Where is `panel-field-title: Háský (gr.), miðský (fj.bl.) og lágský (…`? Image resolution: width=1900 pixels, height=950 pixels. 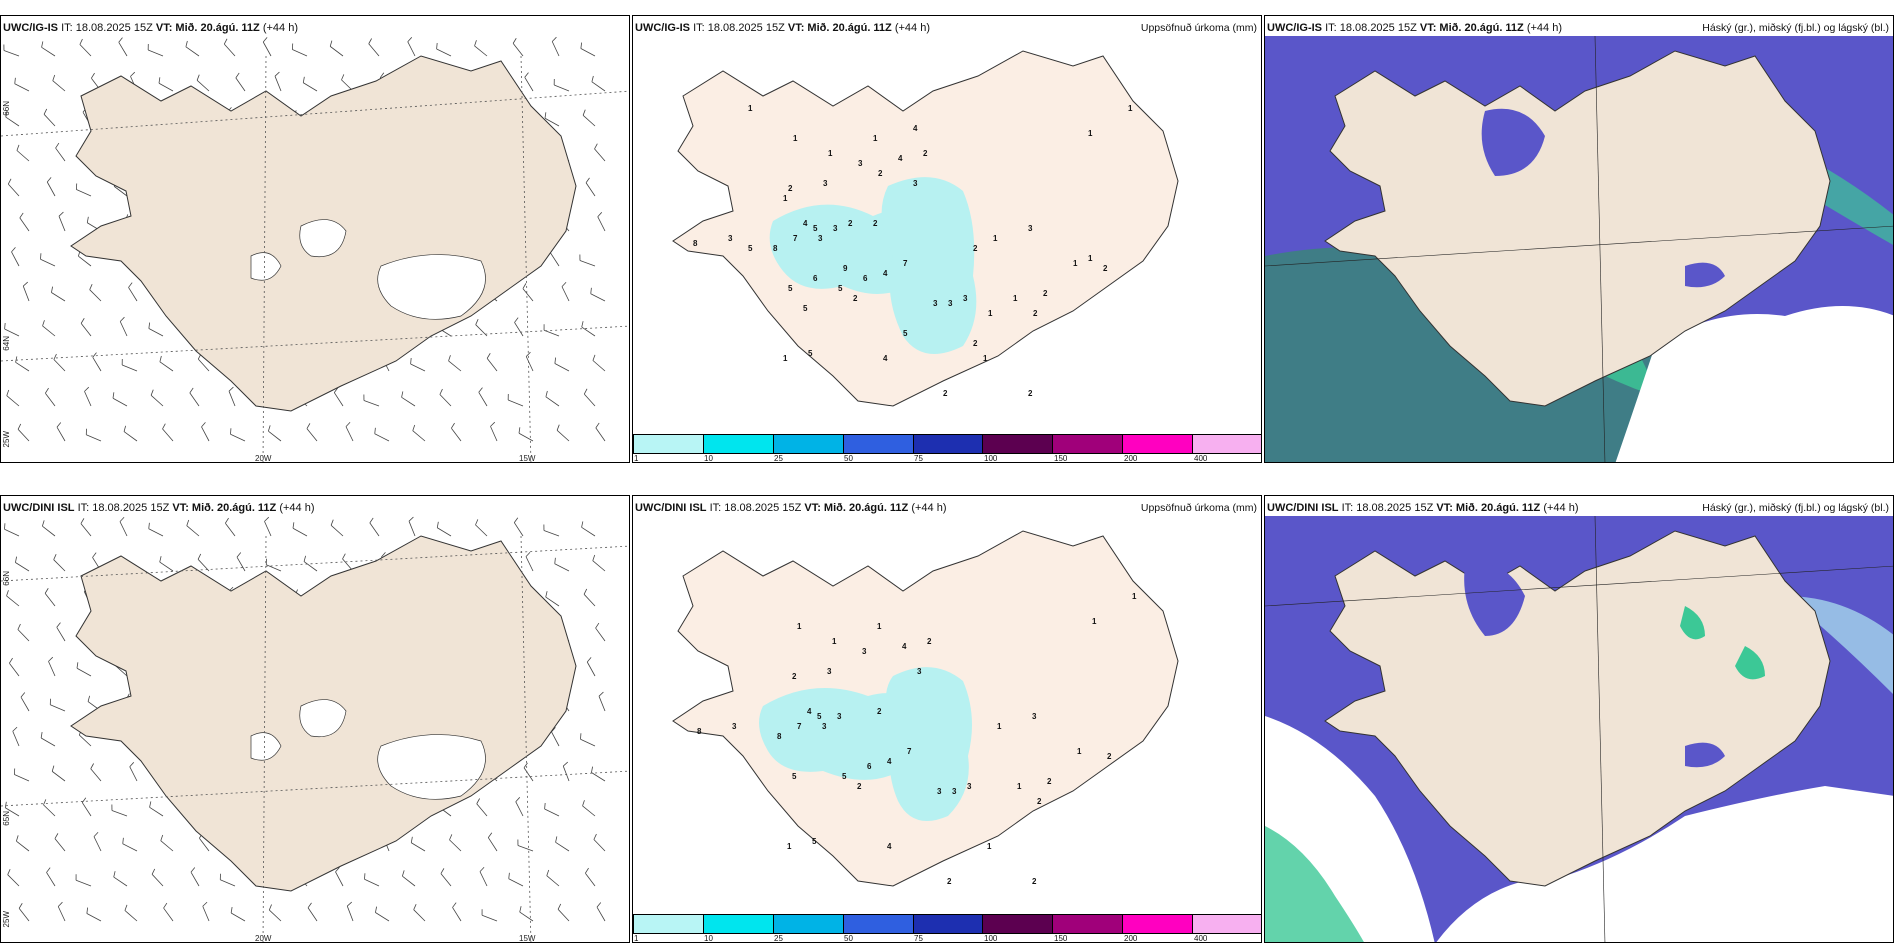 panel-field-title: Háský (gr.), miðský (fj.bl.) og lágský (… is located at coordinates (1795, 508).